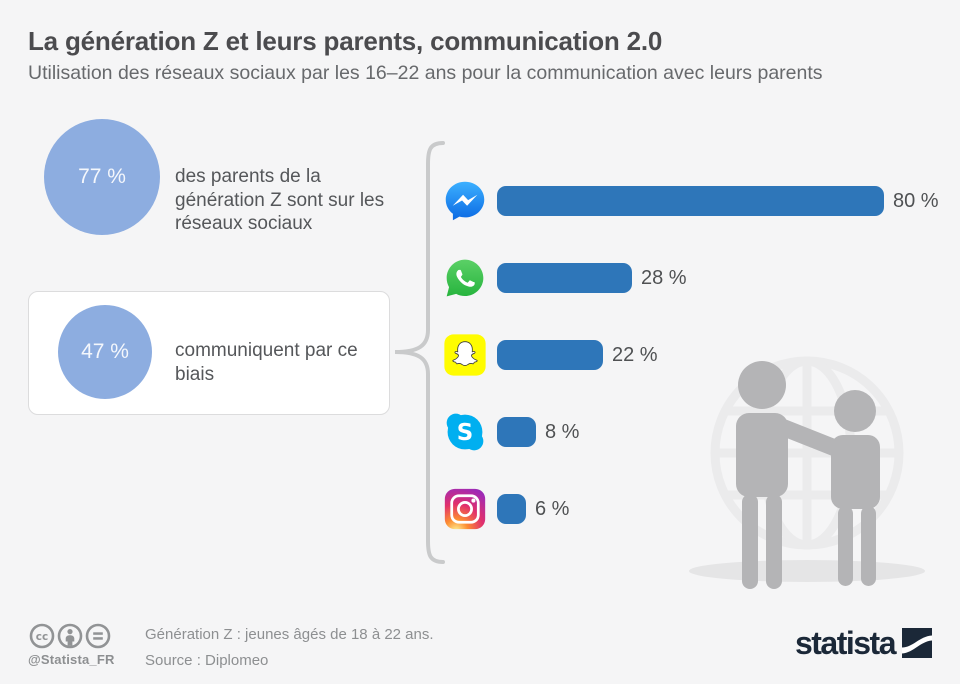  What do you see at coordinates (98, 636) in the screenshot?
I see `equals-icon` at bounding box center [98, 636].